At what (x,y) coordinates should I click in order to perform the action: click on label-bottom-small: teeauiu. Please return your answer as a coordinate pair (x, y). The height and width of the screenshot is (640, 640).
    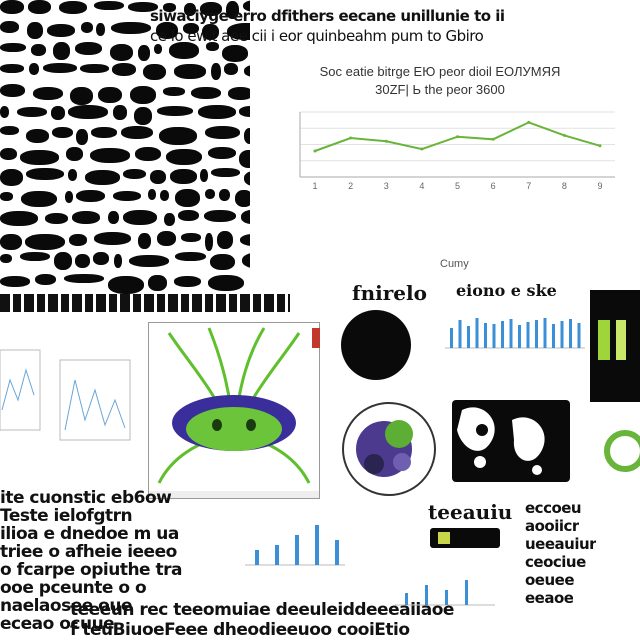
    Looking at the image, I should click on (470, 512).